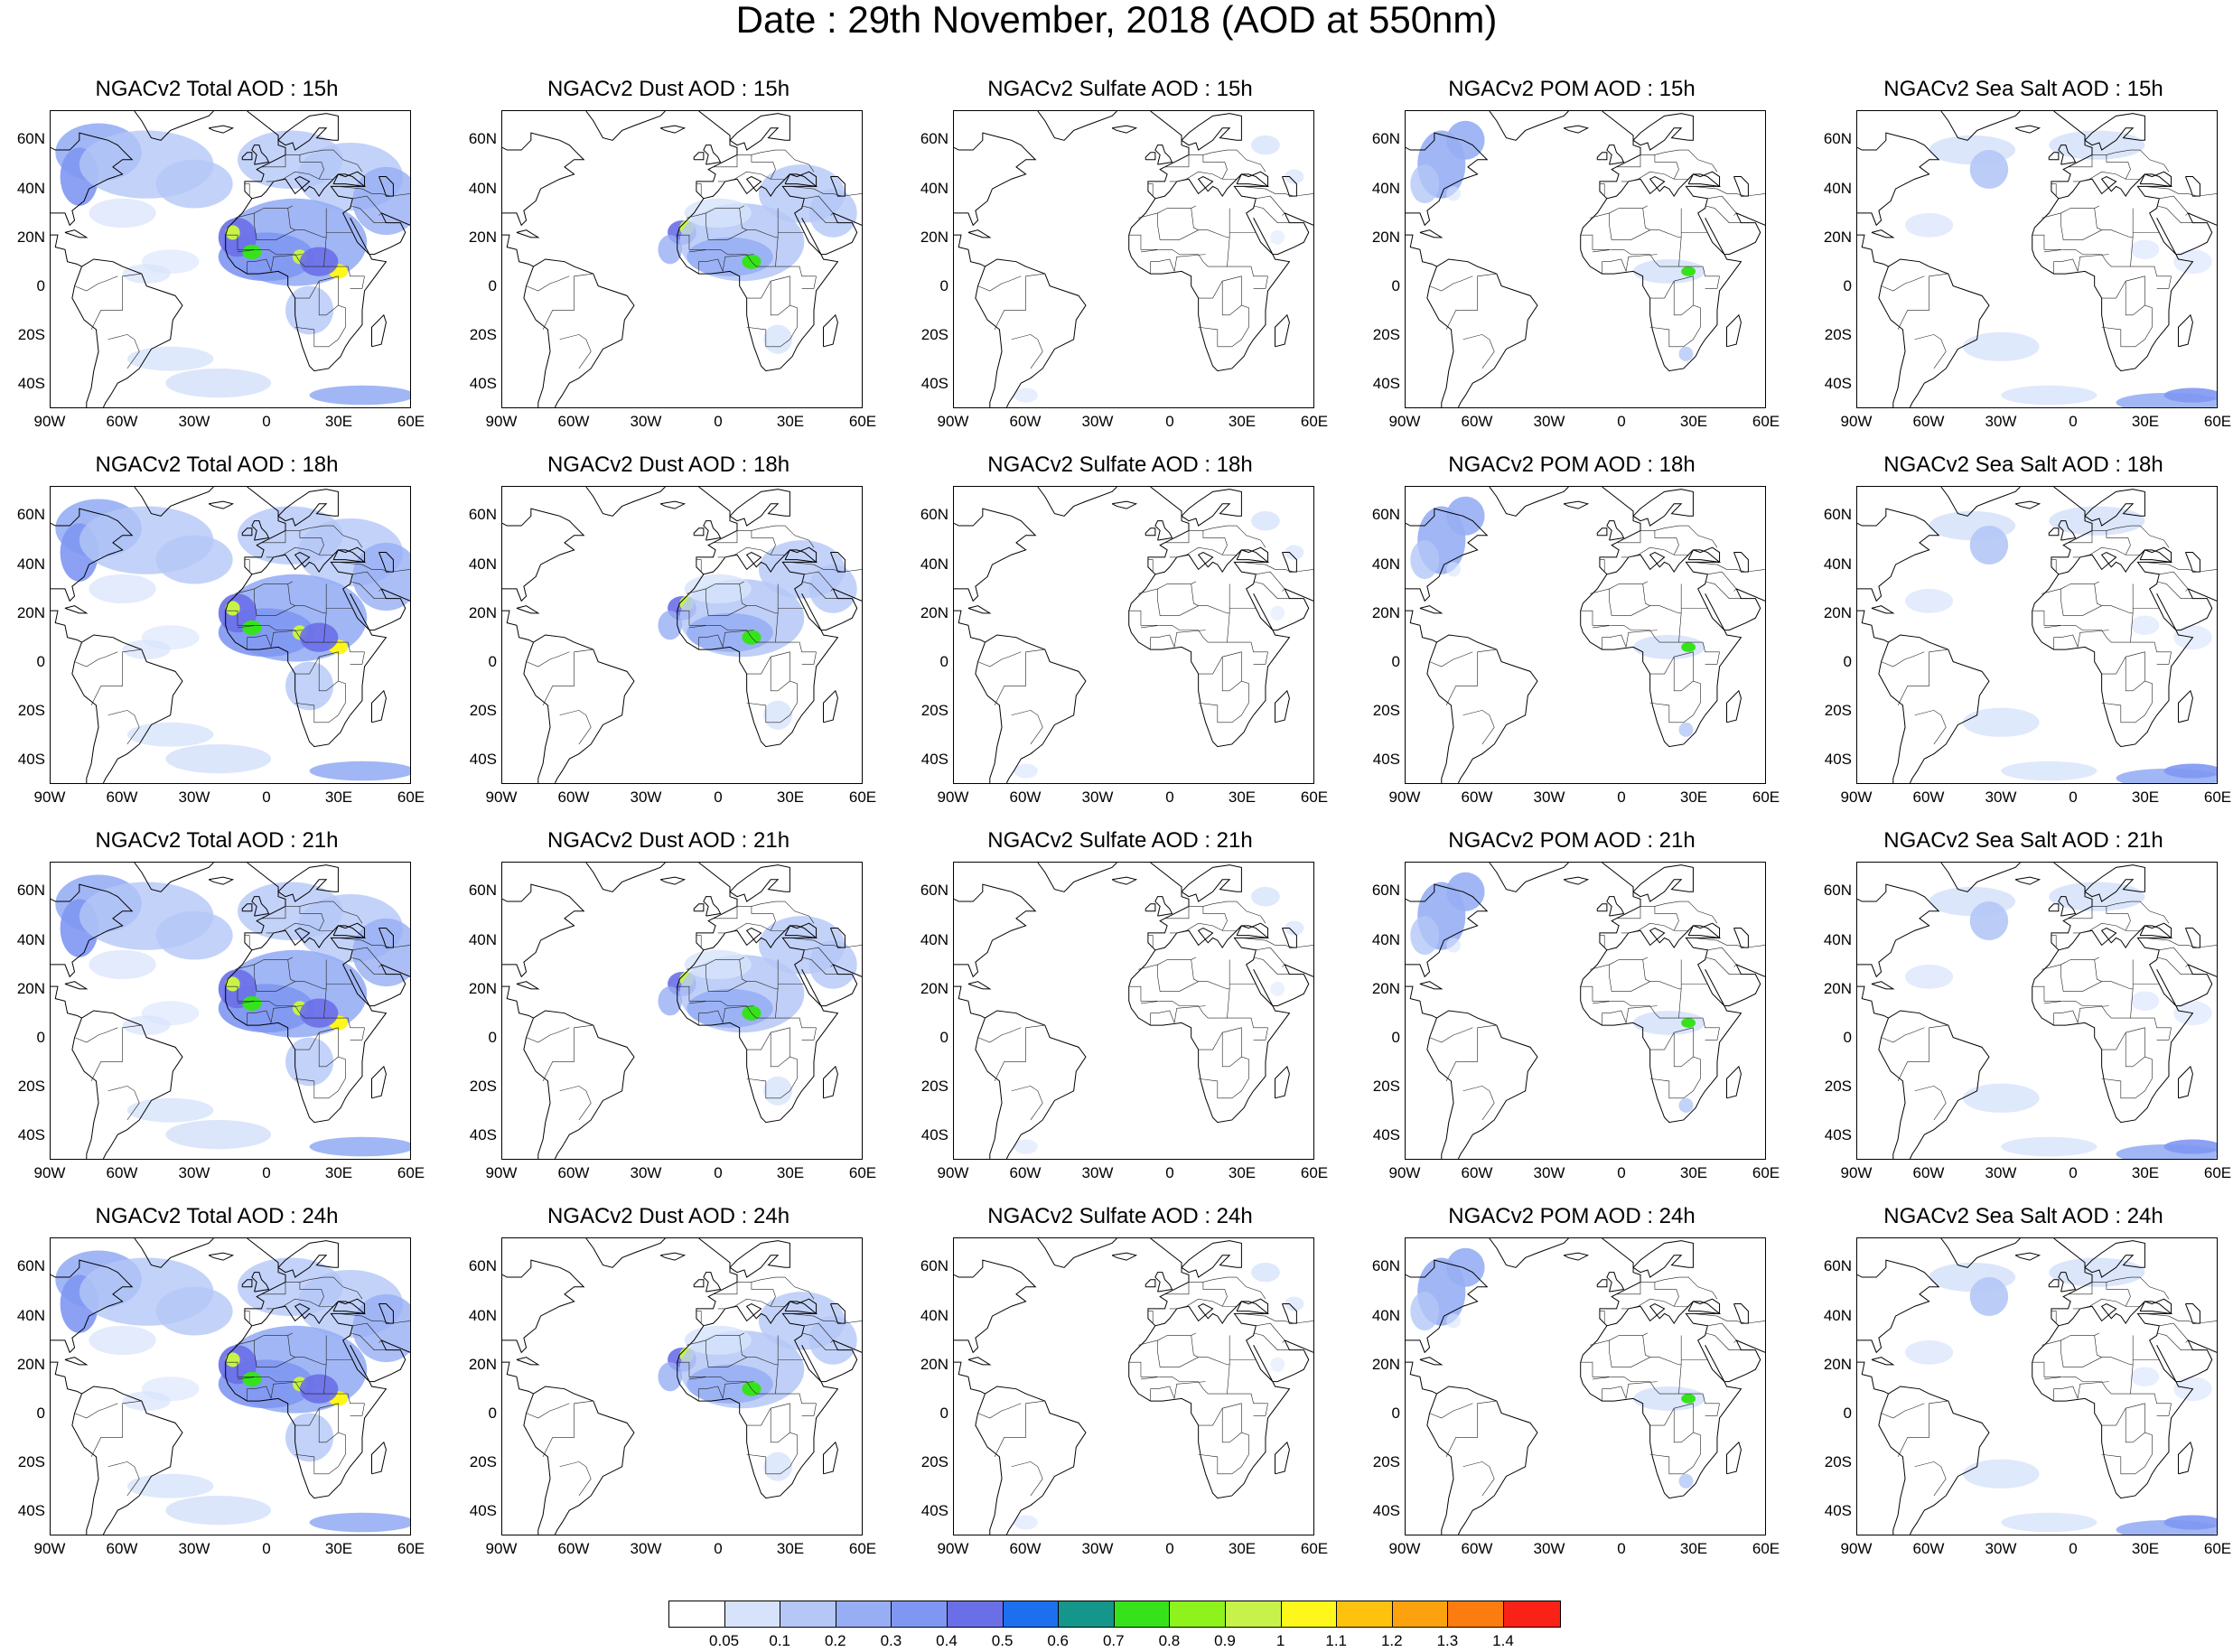 The height and width of the screenshot is (1652, 2233). Describe the element at coordinates (573, 798) in the screenshot. I see `lon-tick-label: 60W` at that location.